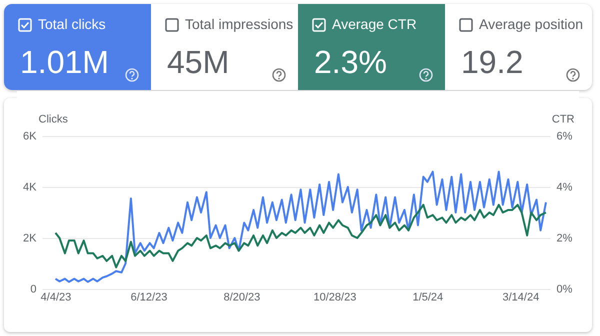  Describe the element at coordinates (564, 136) in the screenshot. I see `y2-tick-label: 6%` at that location.